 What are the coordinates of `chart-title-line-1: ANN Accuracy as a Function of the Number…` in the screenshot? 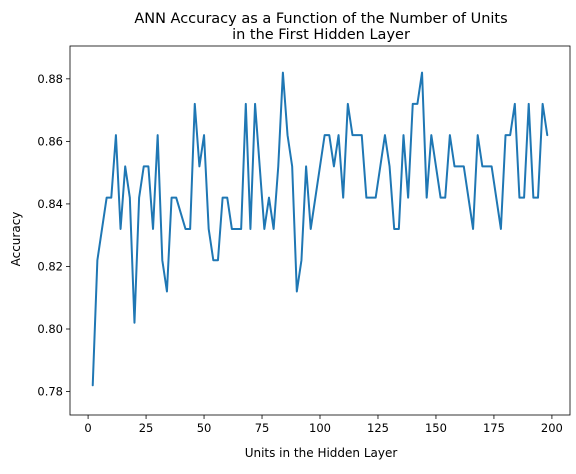 It's located at (320, 19).